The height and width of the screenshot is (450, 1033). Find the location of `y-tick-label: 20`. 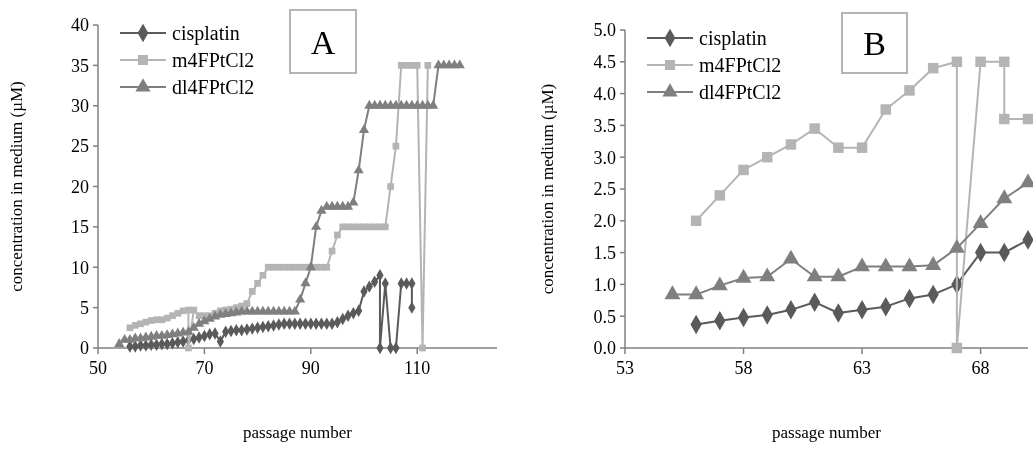

y-tick-label: 20 is located at coordinates (80, 186).